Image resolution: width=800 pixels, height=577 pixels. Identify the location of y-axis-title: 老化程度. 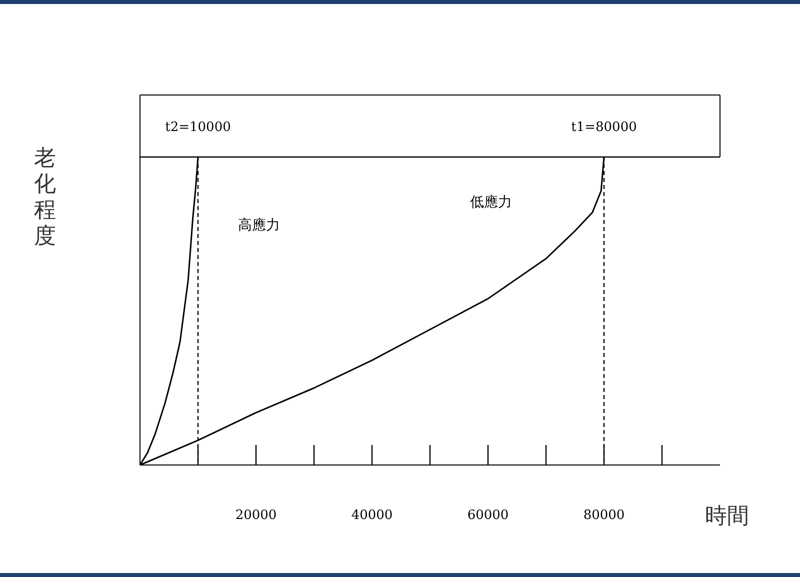
(45, 197).